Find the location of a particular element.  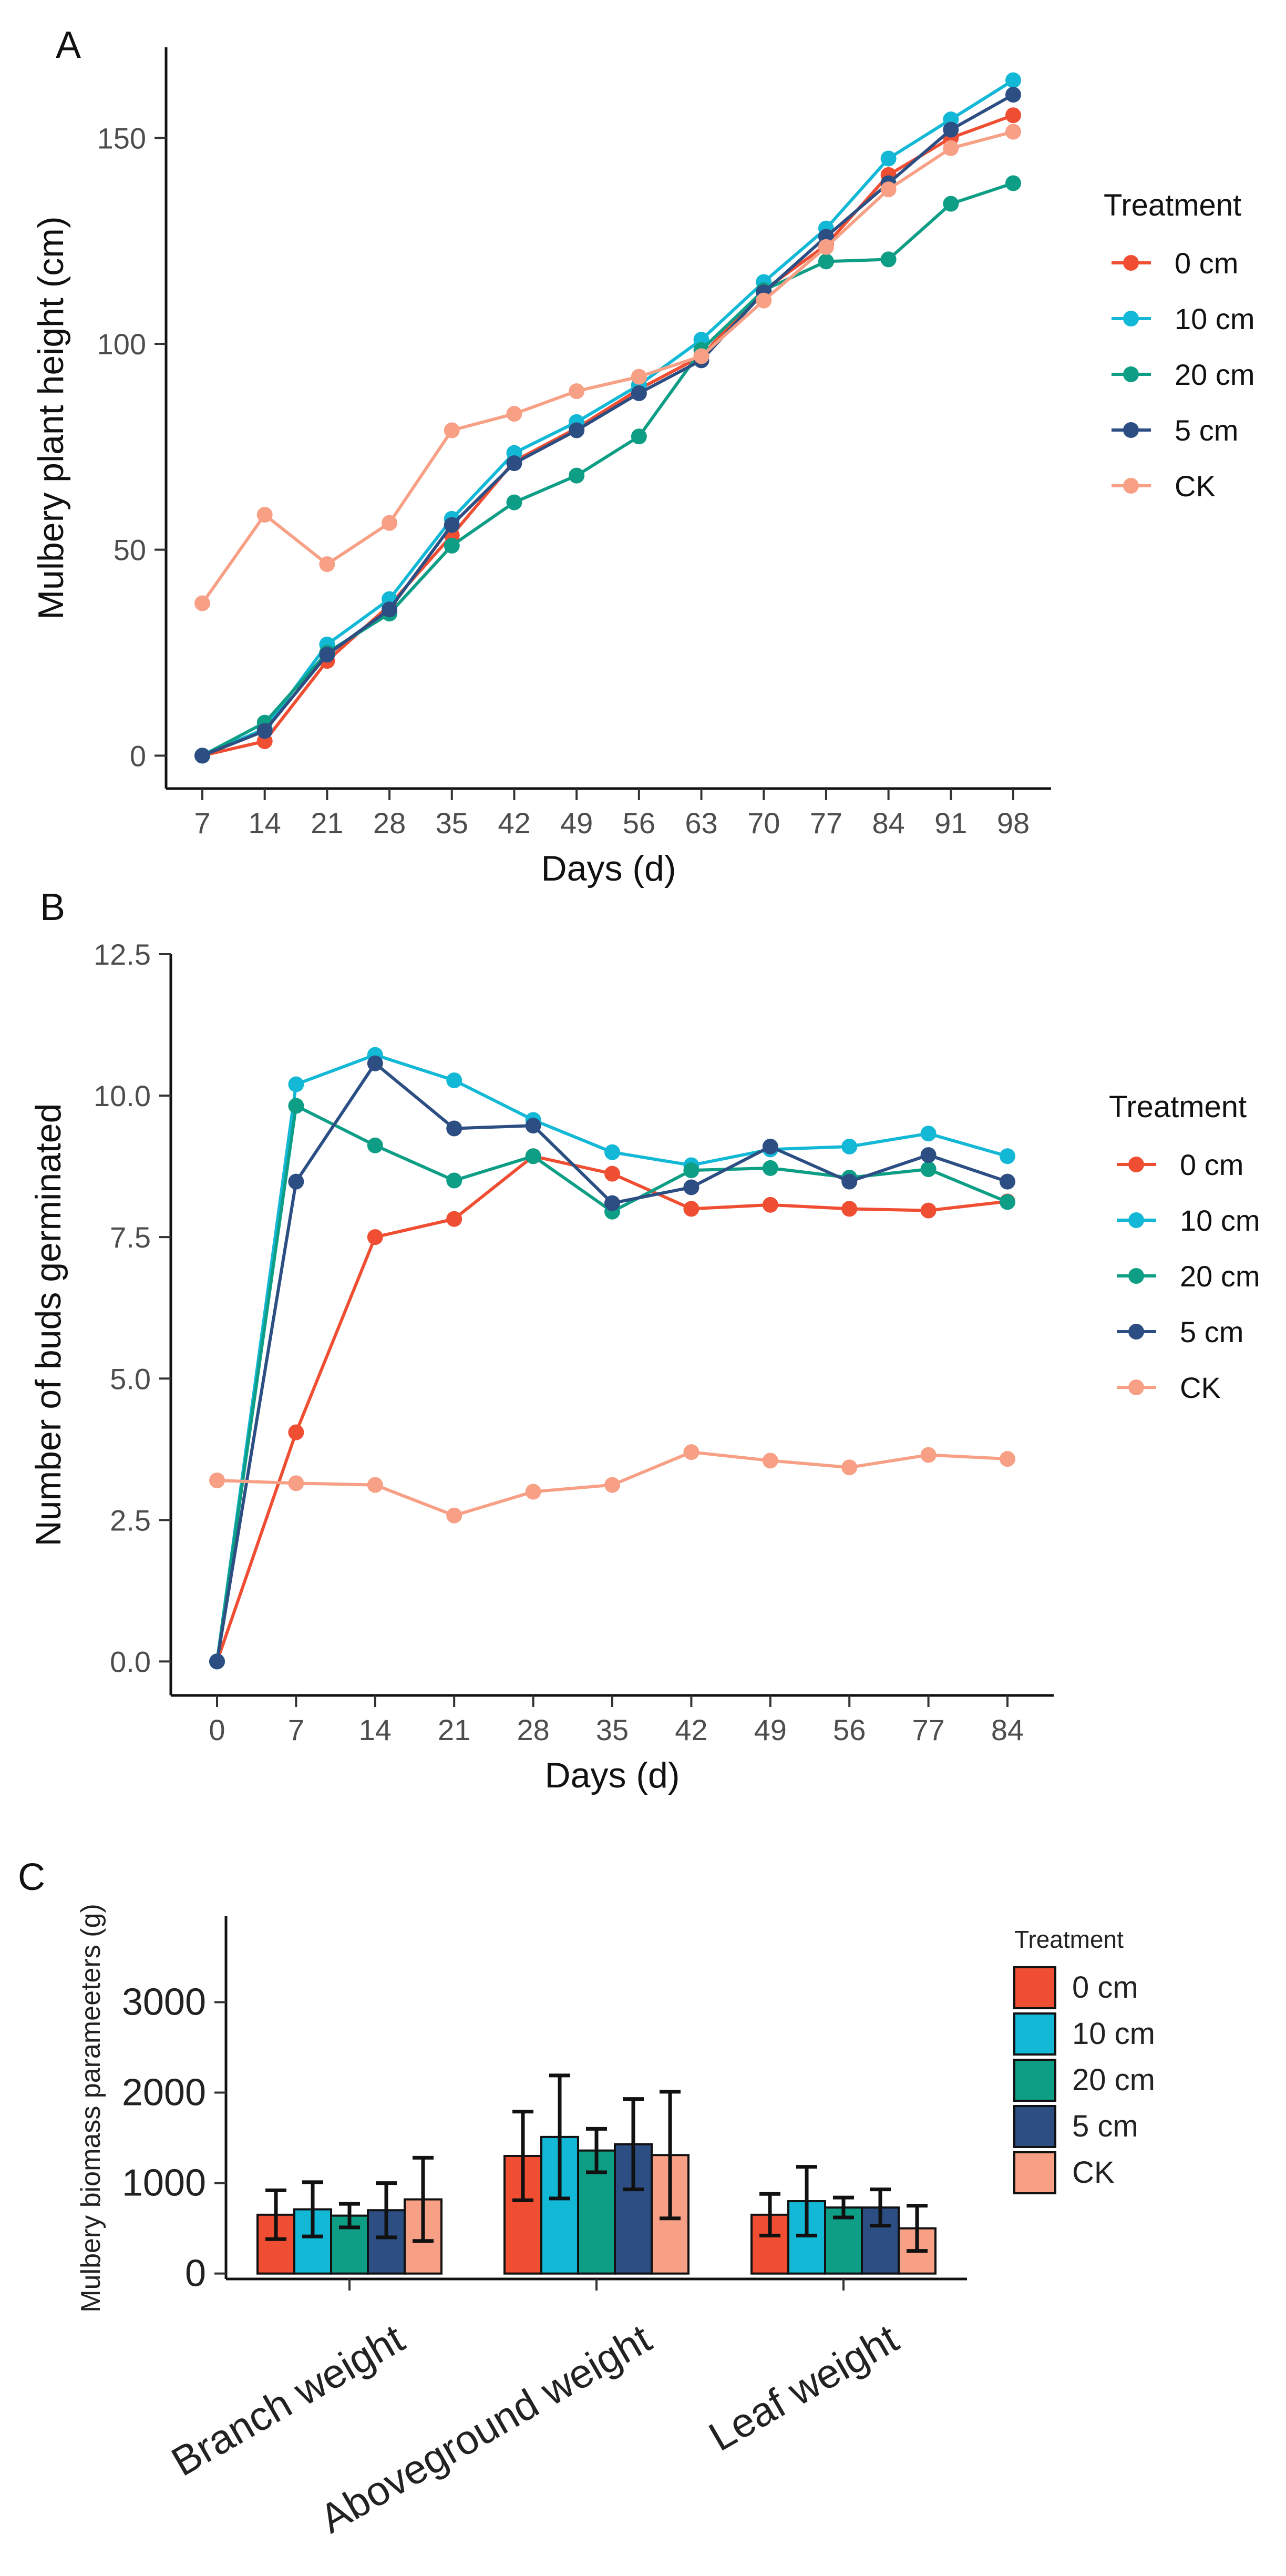

x-tick-label-b: 14 is located at coordinates (375, 1729).